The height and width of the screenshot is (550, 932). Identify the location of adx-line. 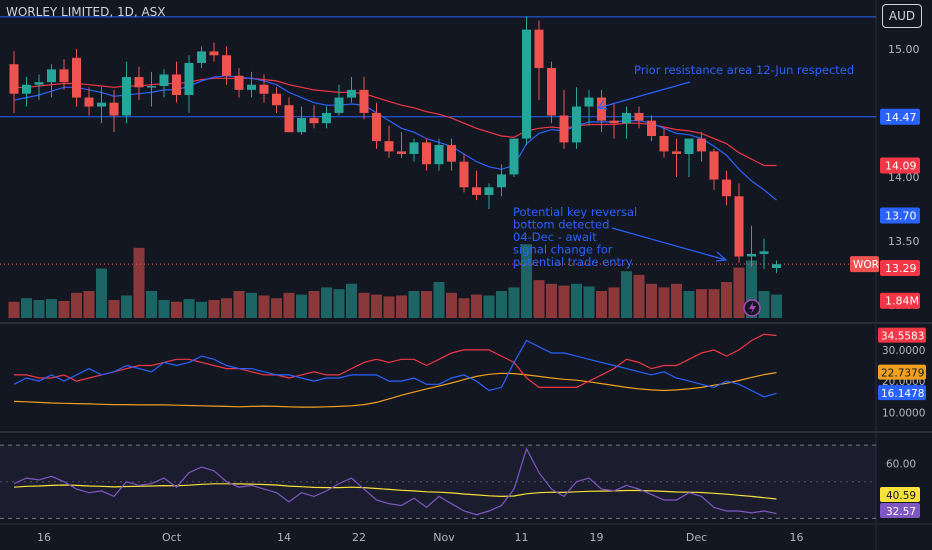
(395, 390).